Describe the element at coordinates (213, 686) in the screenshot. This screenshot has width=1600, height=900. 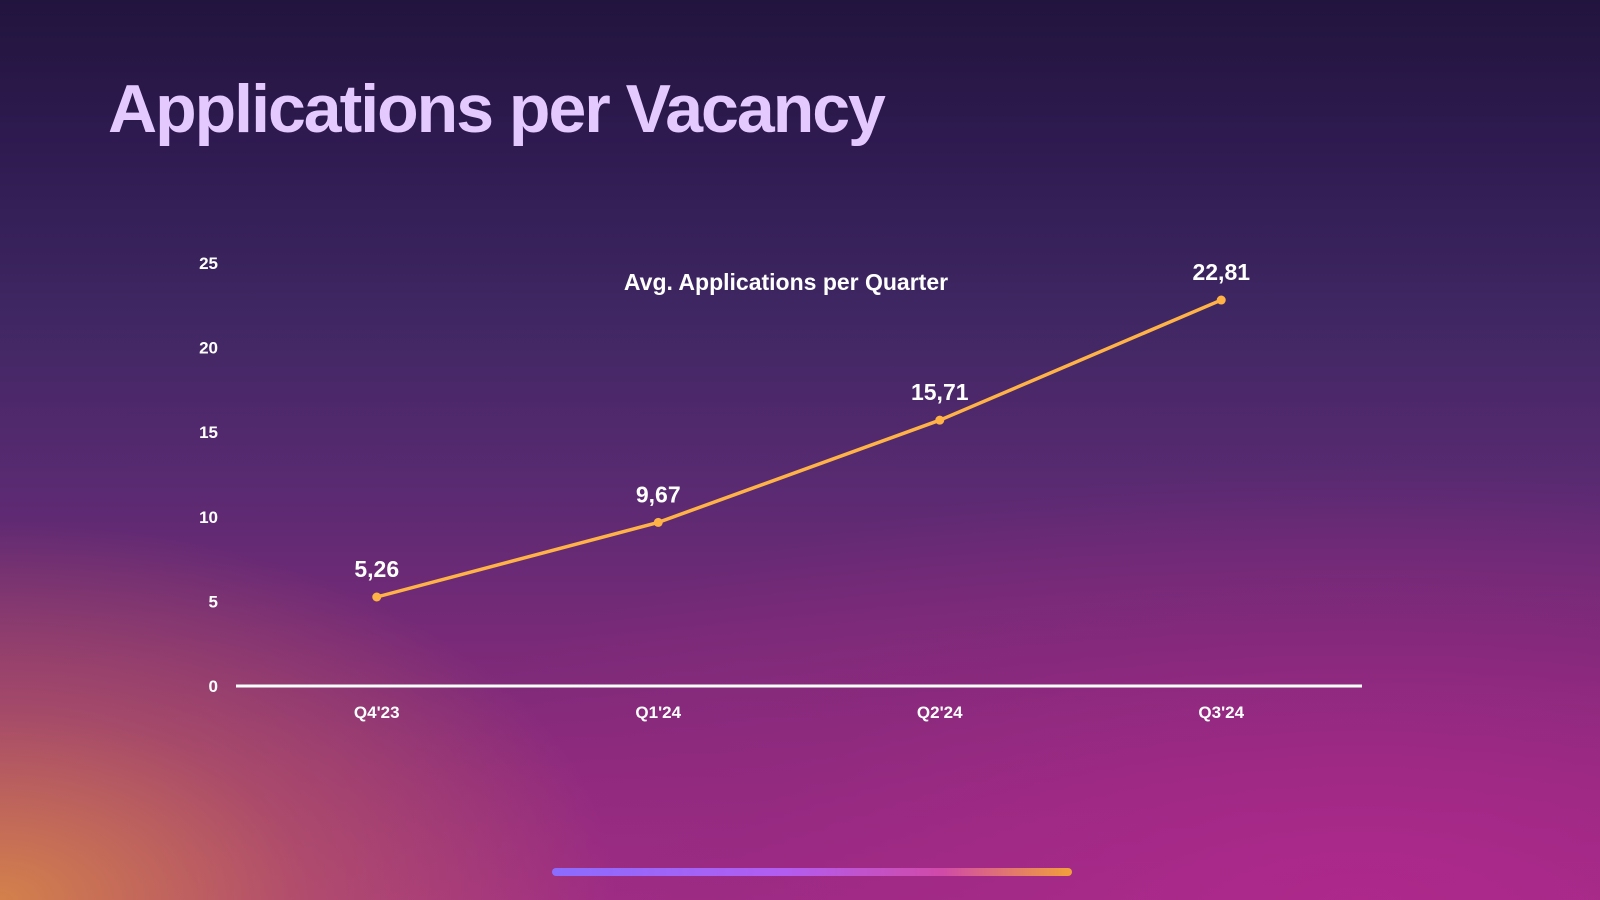
I see `y-tick-label: 0` at that location.